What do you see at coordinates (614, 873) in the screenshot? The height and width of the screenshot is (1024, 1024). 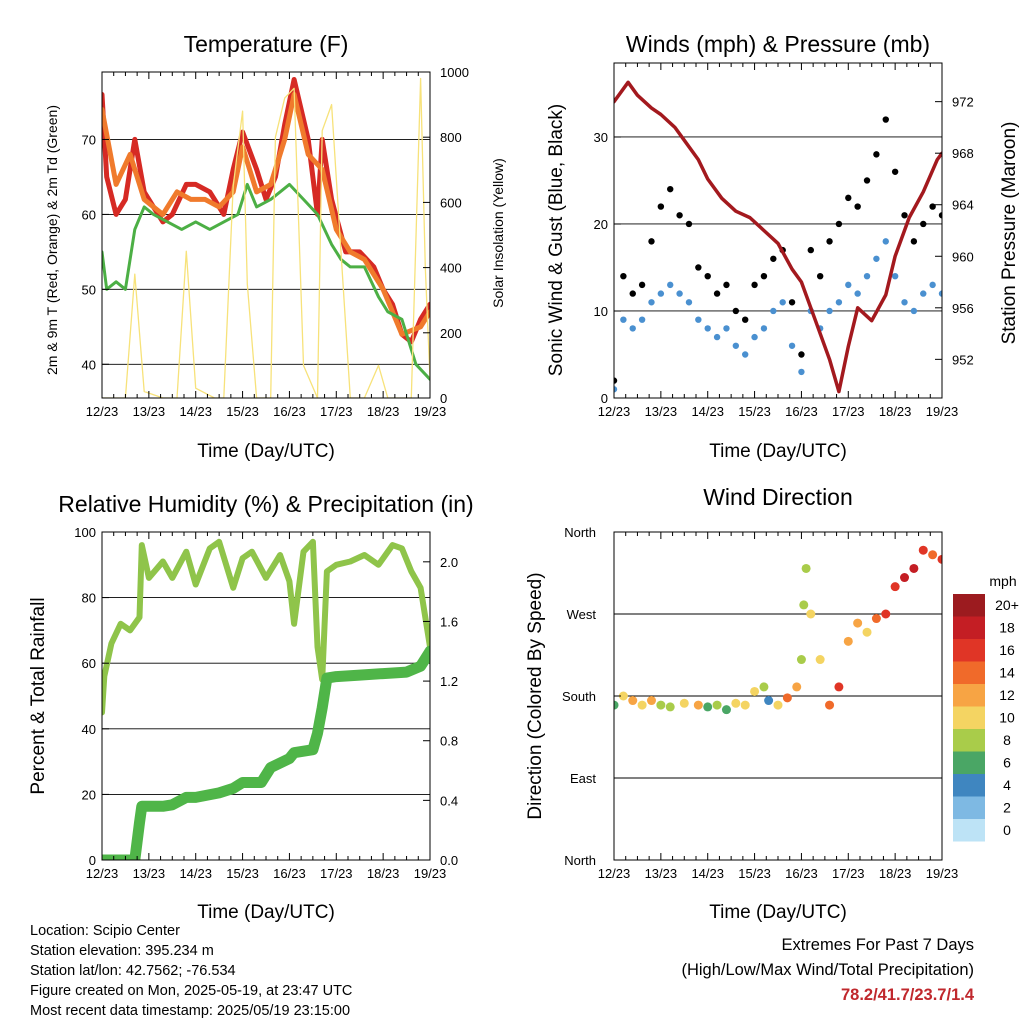 I see `x-tick-label: 12/23` at bounding box center [614, 873].